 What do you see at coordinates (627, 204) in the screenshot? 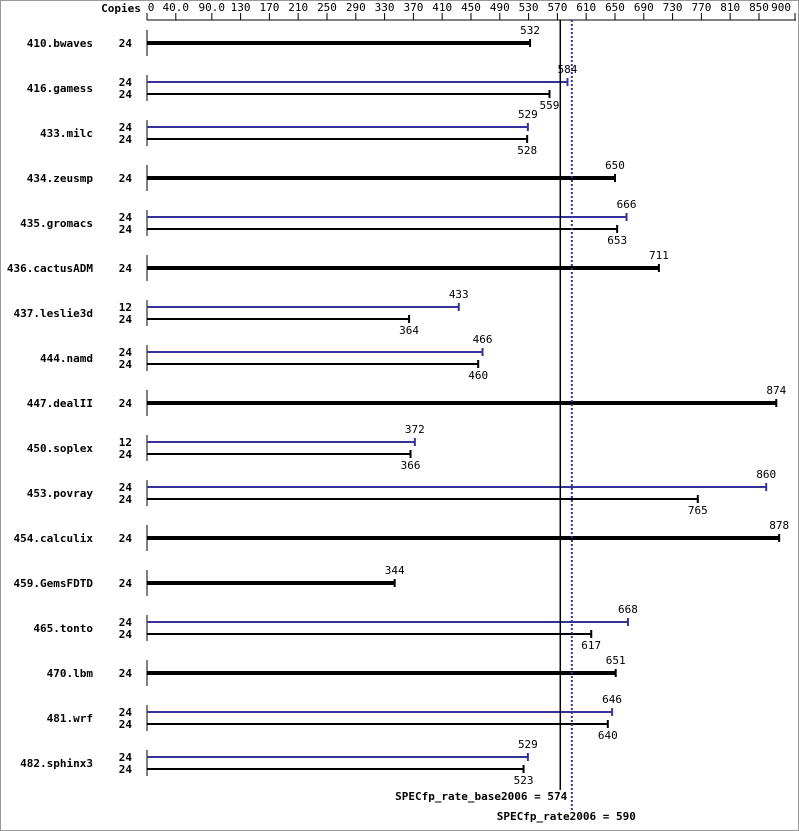
I see `value-label: 666` at bounding box center [627, 204].